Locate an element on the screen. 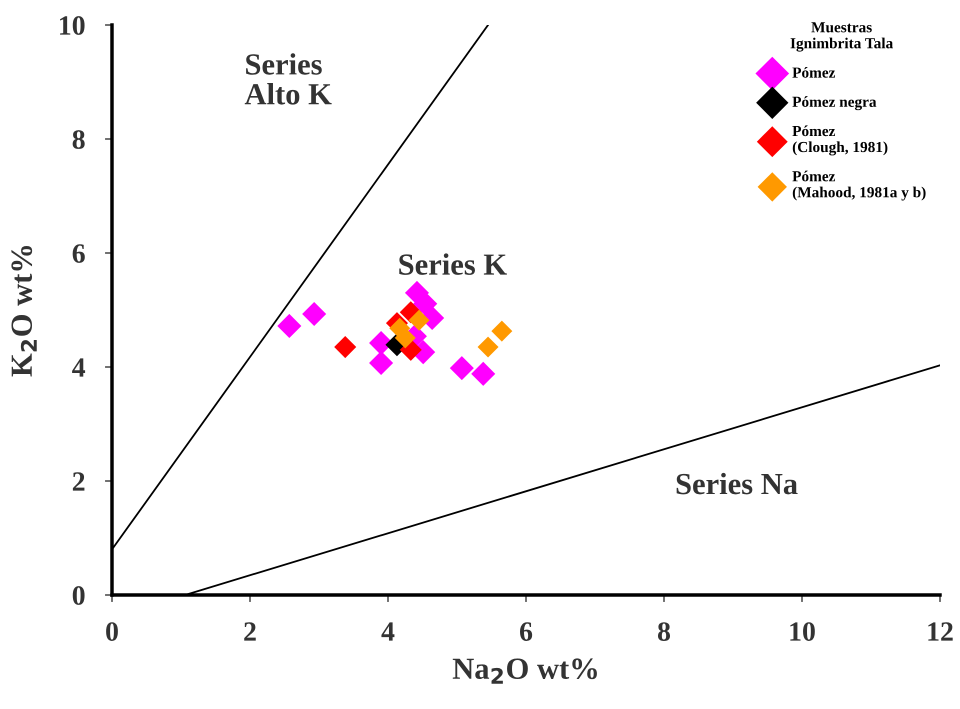 Image resolution: width=960 pixels, height=709 pixels. legend-label: Pómez negra is located at coordinates (834, 103).